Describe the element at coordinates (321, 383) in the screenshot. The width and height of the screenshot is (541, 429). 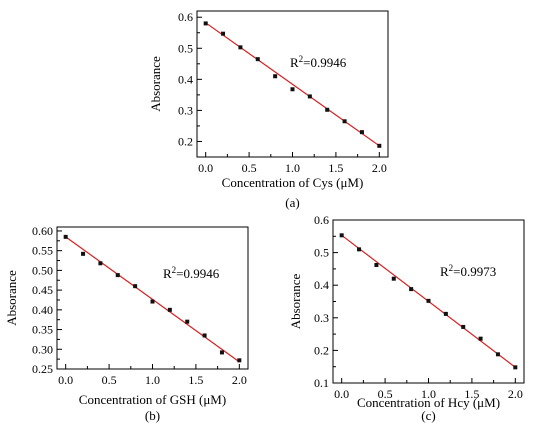
I see `y-tick-label: 0.1` at that location.